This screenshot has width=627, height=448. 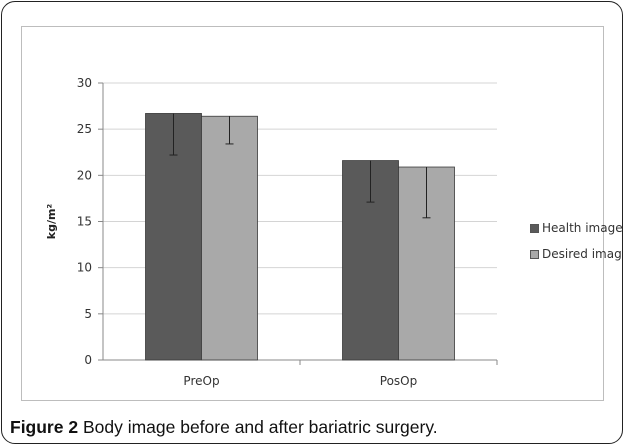 What do you see at coordinates (84, 175) in the screenshot?
I see `y-tick-label: 20` at bounding box center [84, 175].